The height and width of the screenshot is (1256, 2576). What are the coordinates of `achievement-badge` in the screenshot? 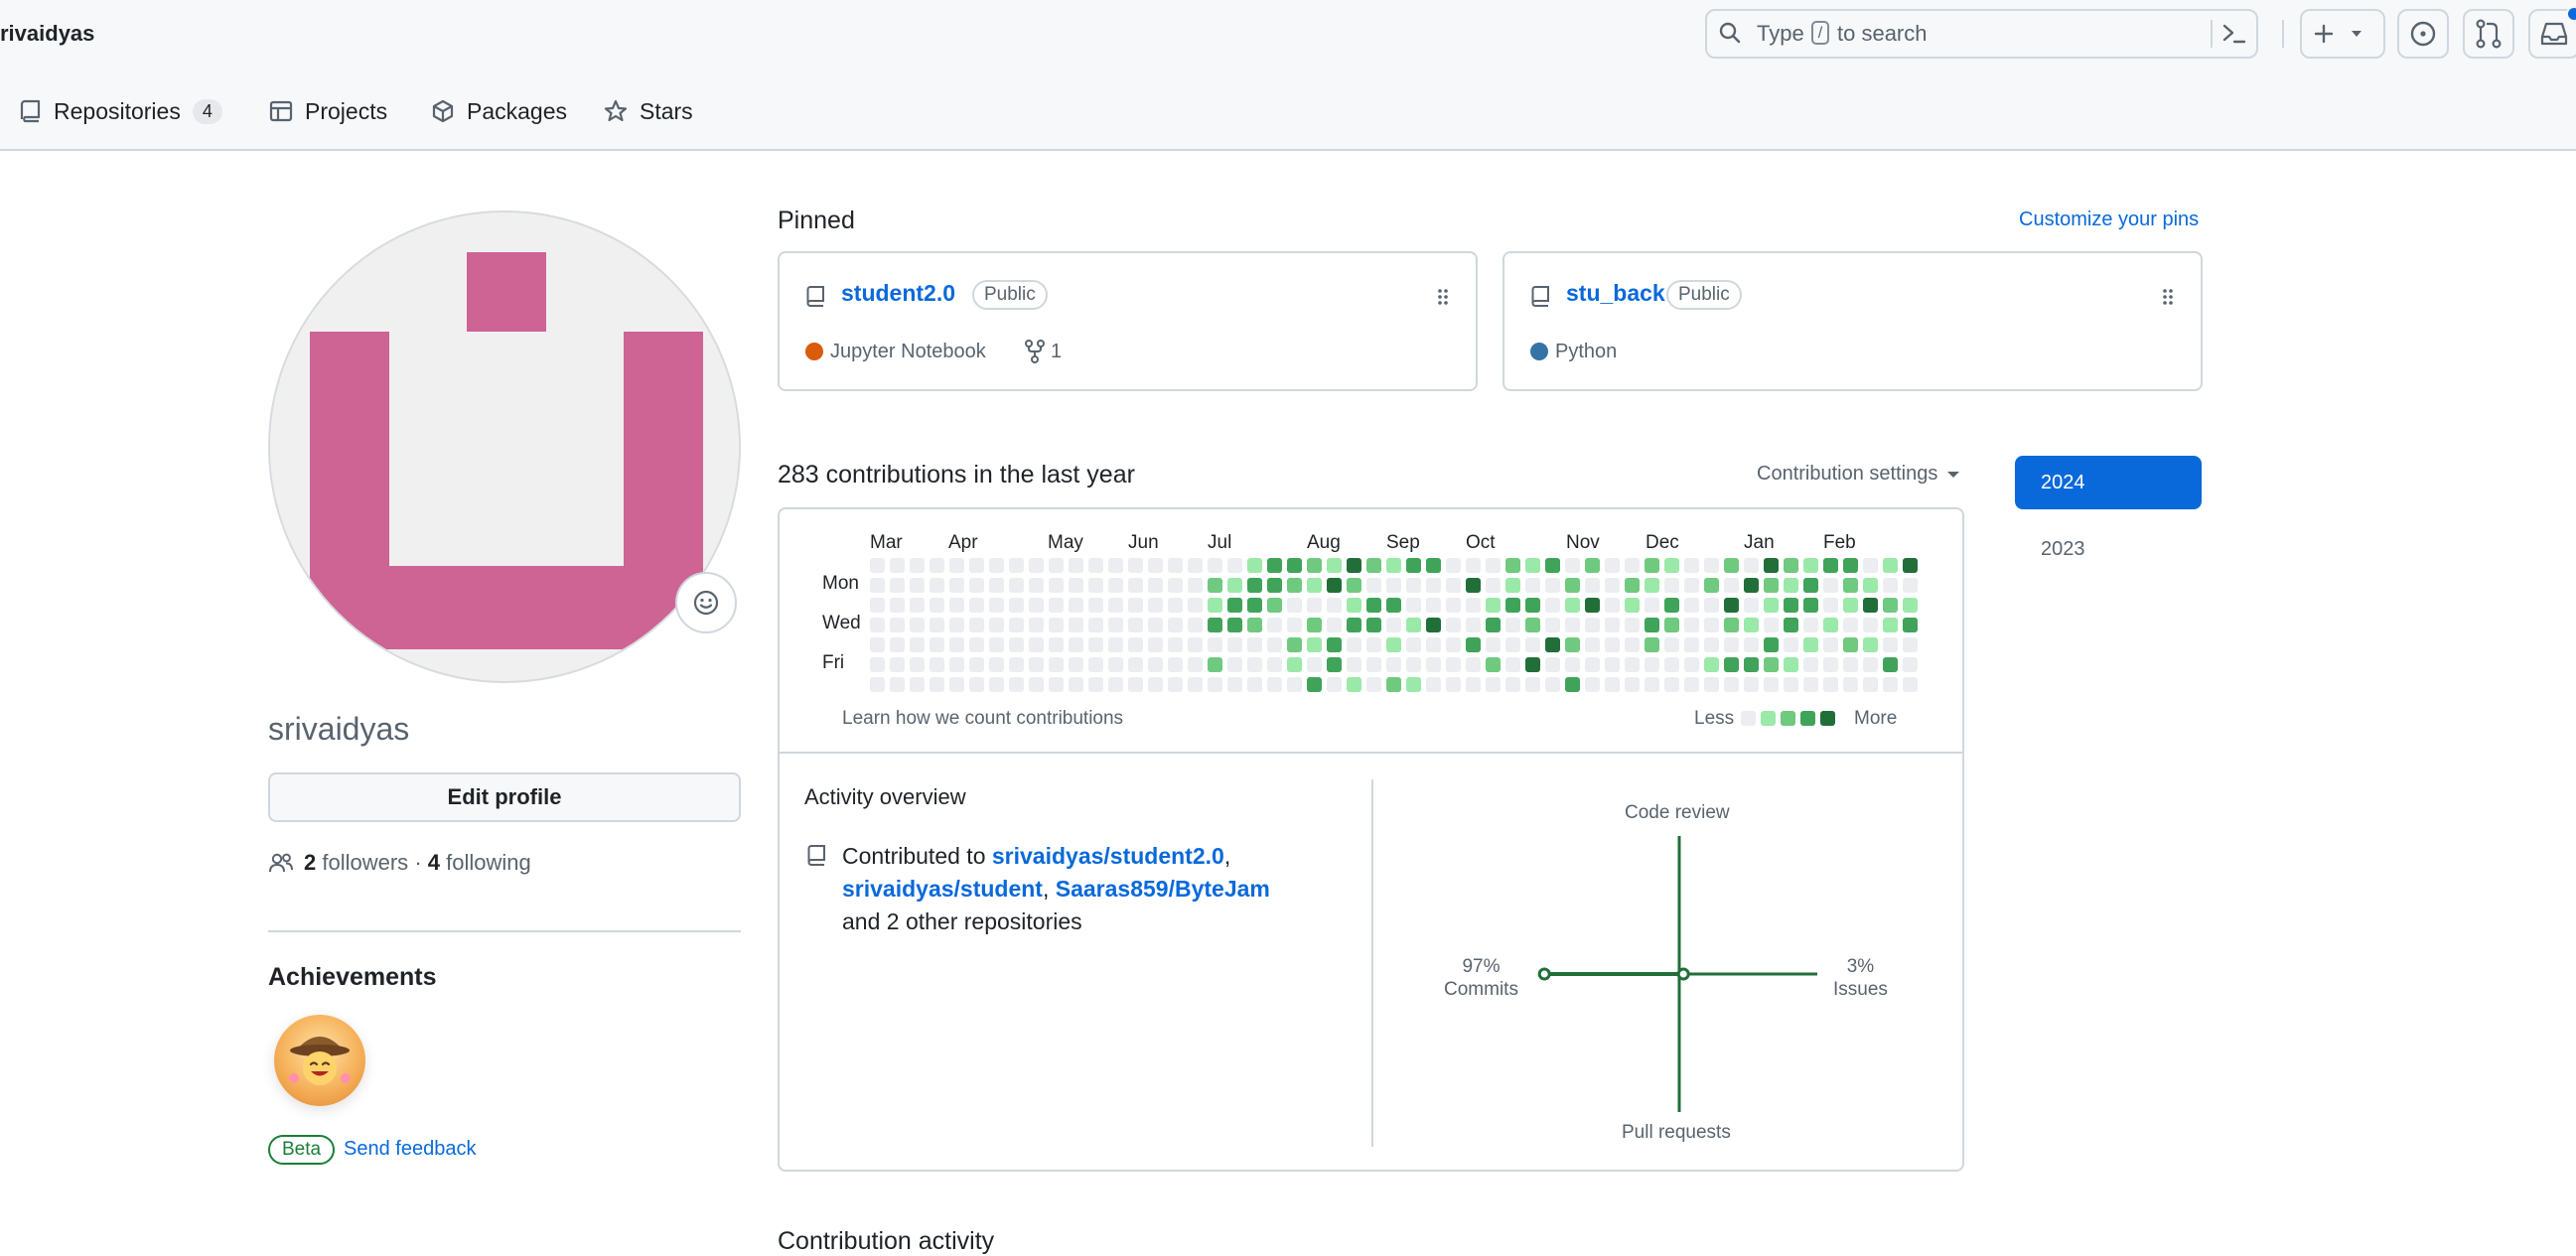 It's located at (320, 1060).